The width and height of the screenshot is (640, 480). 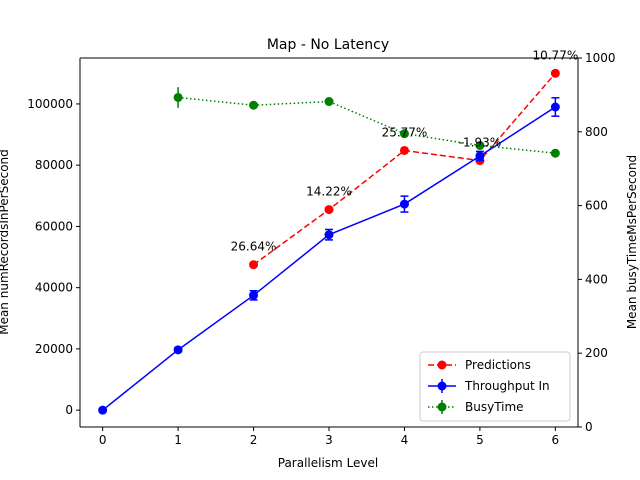 What do you see at coordinates (328, 45) in the screenshot?
I see `chart-title: Map - No Latency` at bounding box center [328, 45].